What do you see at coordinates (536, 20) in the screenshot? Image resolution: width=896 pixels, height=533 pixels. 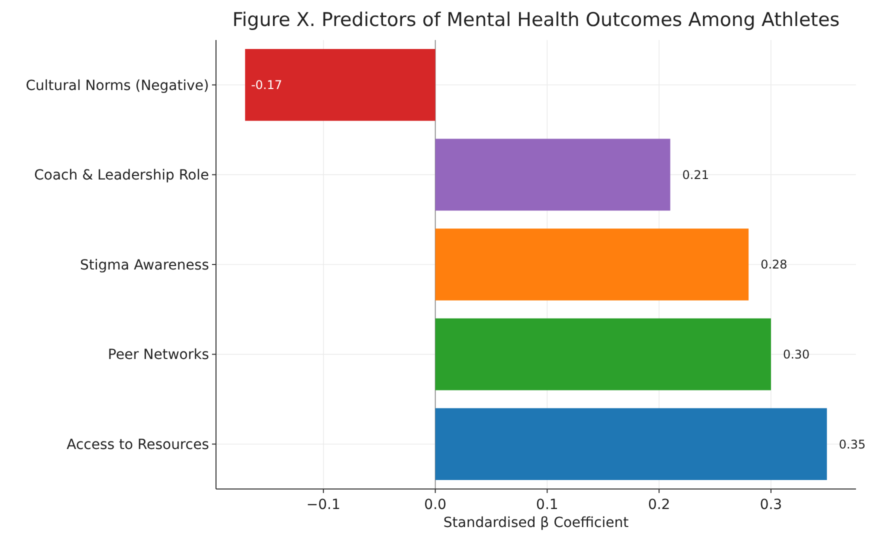 I see `chart-title: Figure X. Predictors of Mental Health Outcomes Among Athletes` at bounding box center [536, 20].